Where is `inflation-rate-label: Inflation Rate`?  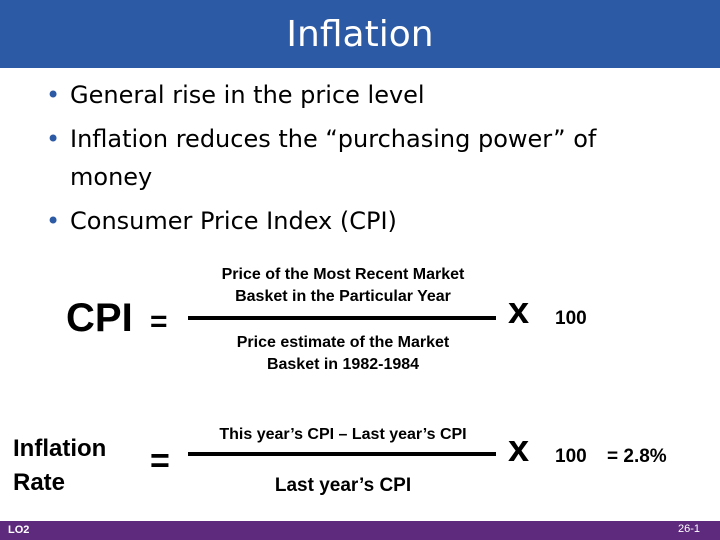
inflation-rate-label: Inflation Rate is located at coordinates (59, 466).